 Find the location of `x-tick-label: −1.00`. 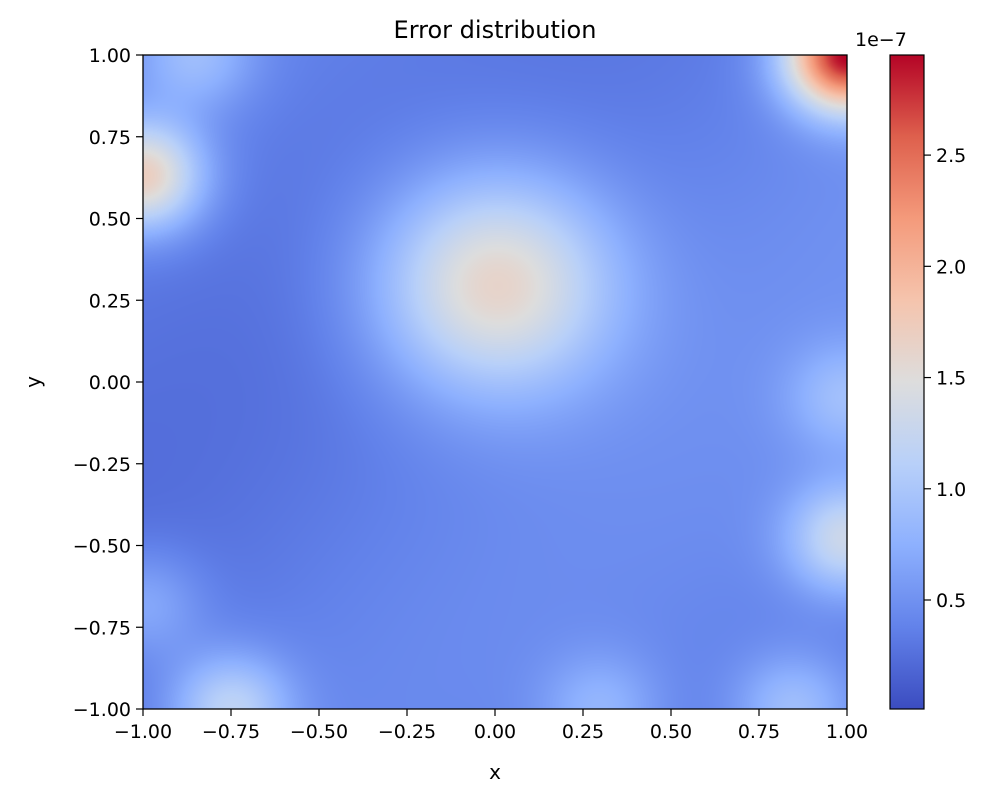

x-tick-label: −1.00 is located at coordinates (143, 732).